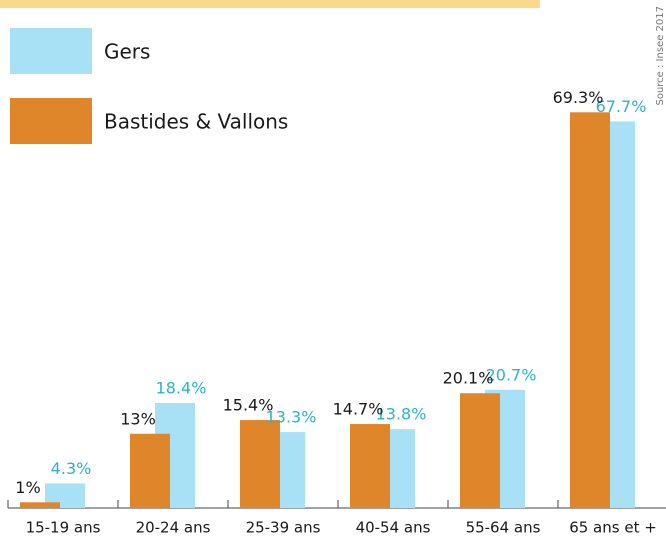 This screenshot has height=540, width=666. Describe the element at coordinates (511, 374) in the screenshot. I see `value-label: 20.7%` at that location.